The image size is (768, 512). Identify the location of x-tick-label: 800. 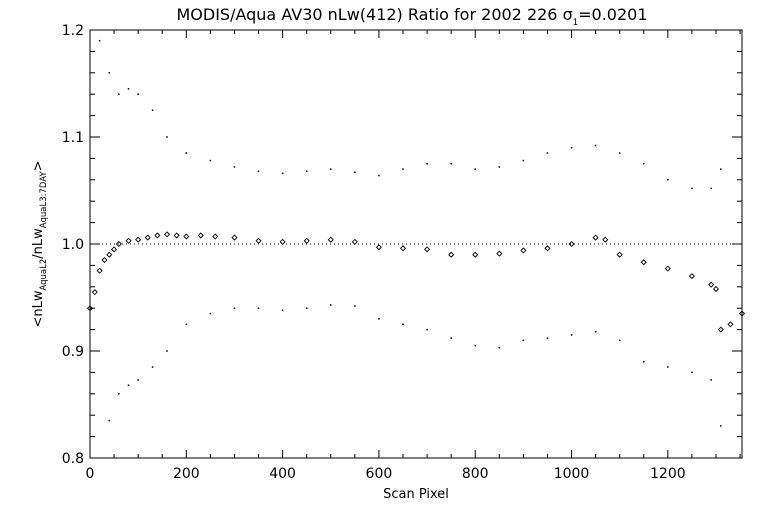
(475, 474).